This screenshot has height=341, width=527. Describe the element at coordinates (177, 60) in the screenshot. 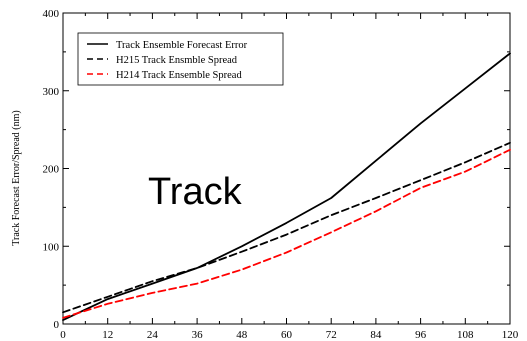

I see `legend-label-h215: H215 Track Ensmble Spread` at that location.